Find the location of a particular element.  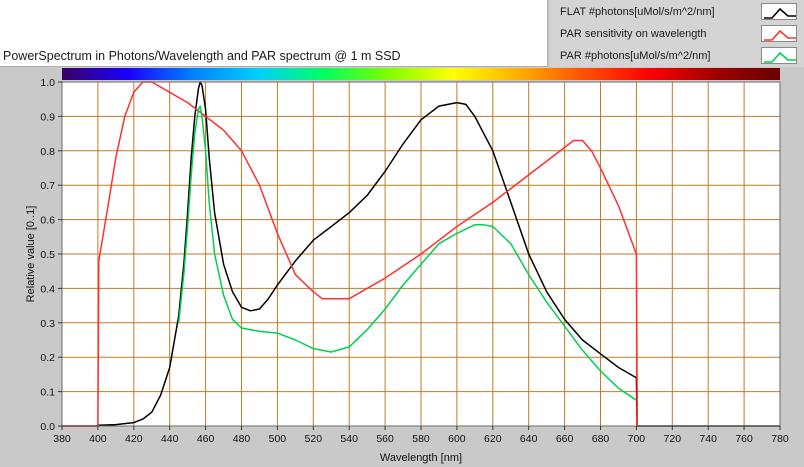

x-tick-label: 440 is located at coordinates (170, 439).